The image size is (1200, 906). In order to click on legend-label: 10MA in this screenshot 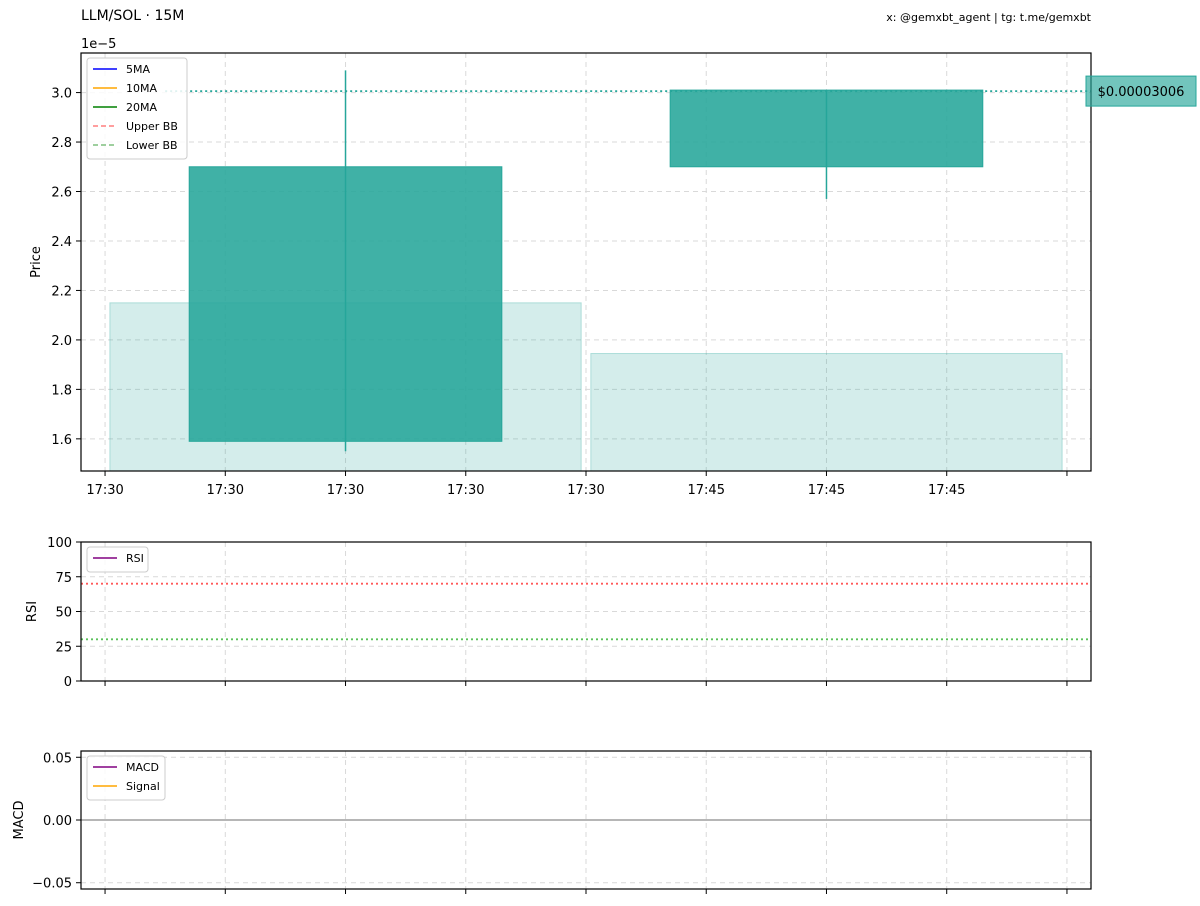, I will do `click(141, 88)`.